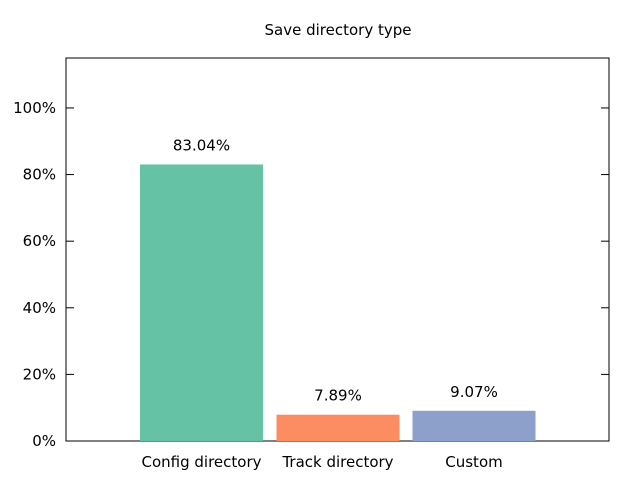 The width and height of the screenshot is (640, 480). What do you see at coordinates (337, 462) in the screenshot?
I see `x-tick-label: Track directory` at bounding box center [337, 462].